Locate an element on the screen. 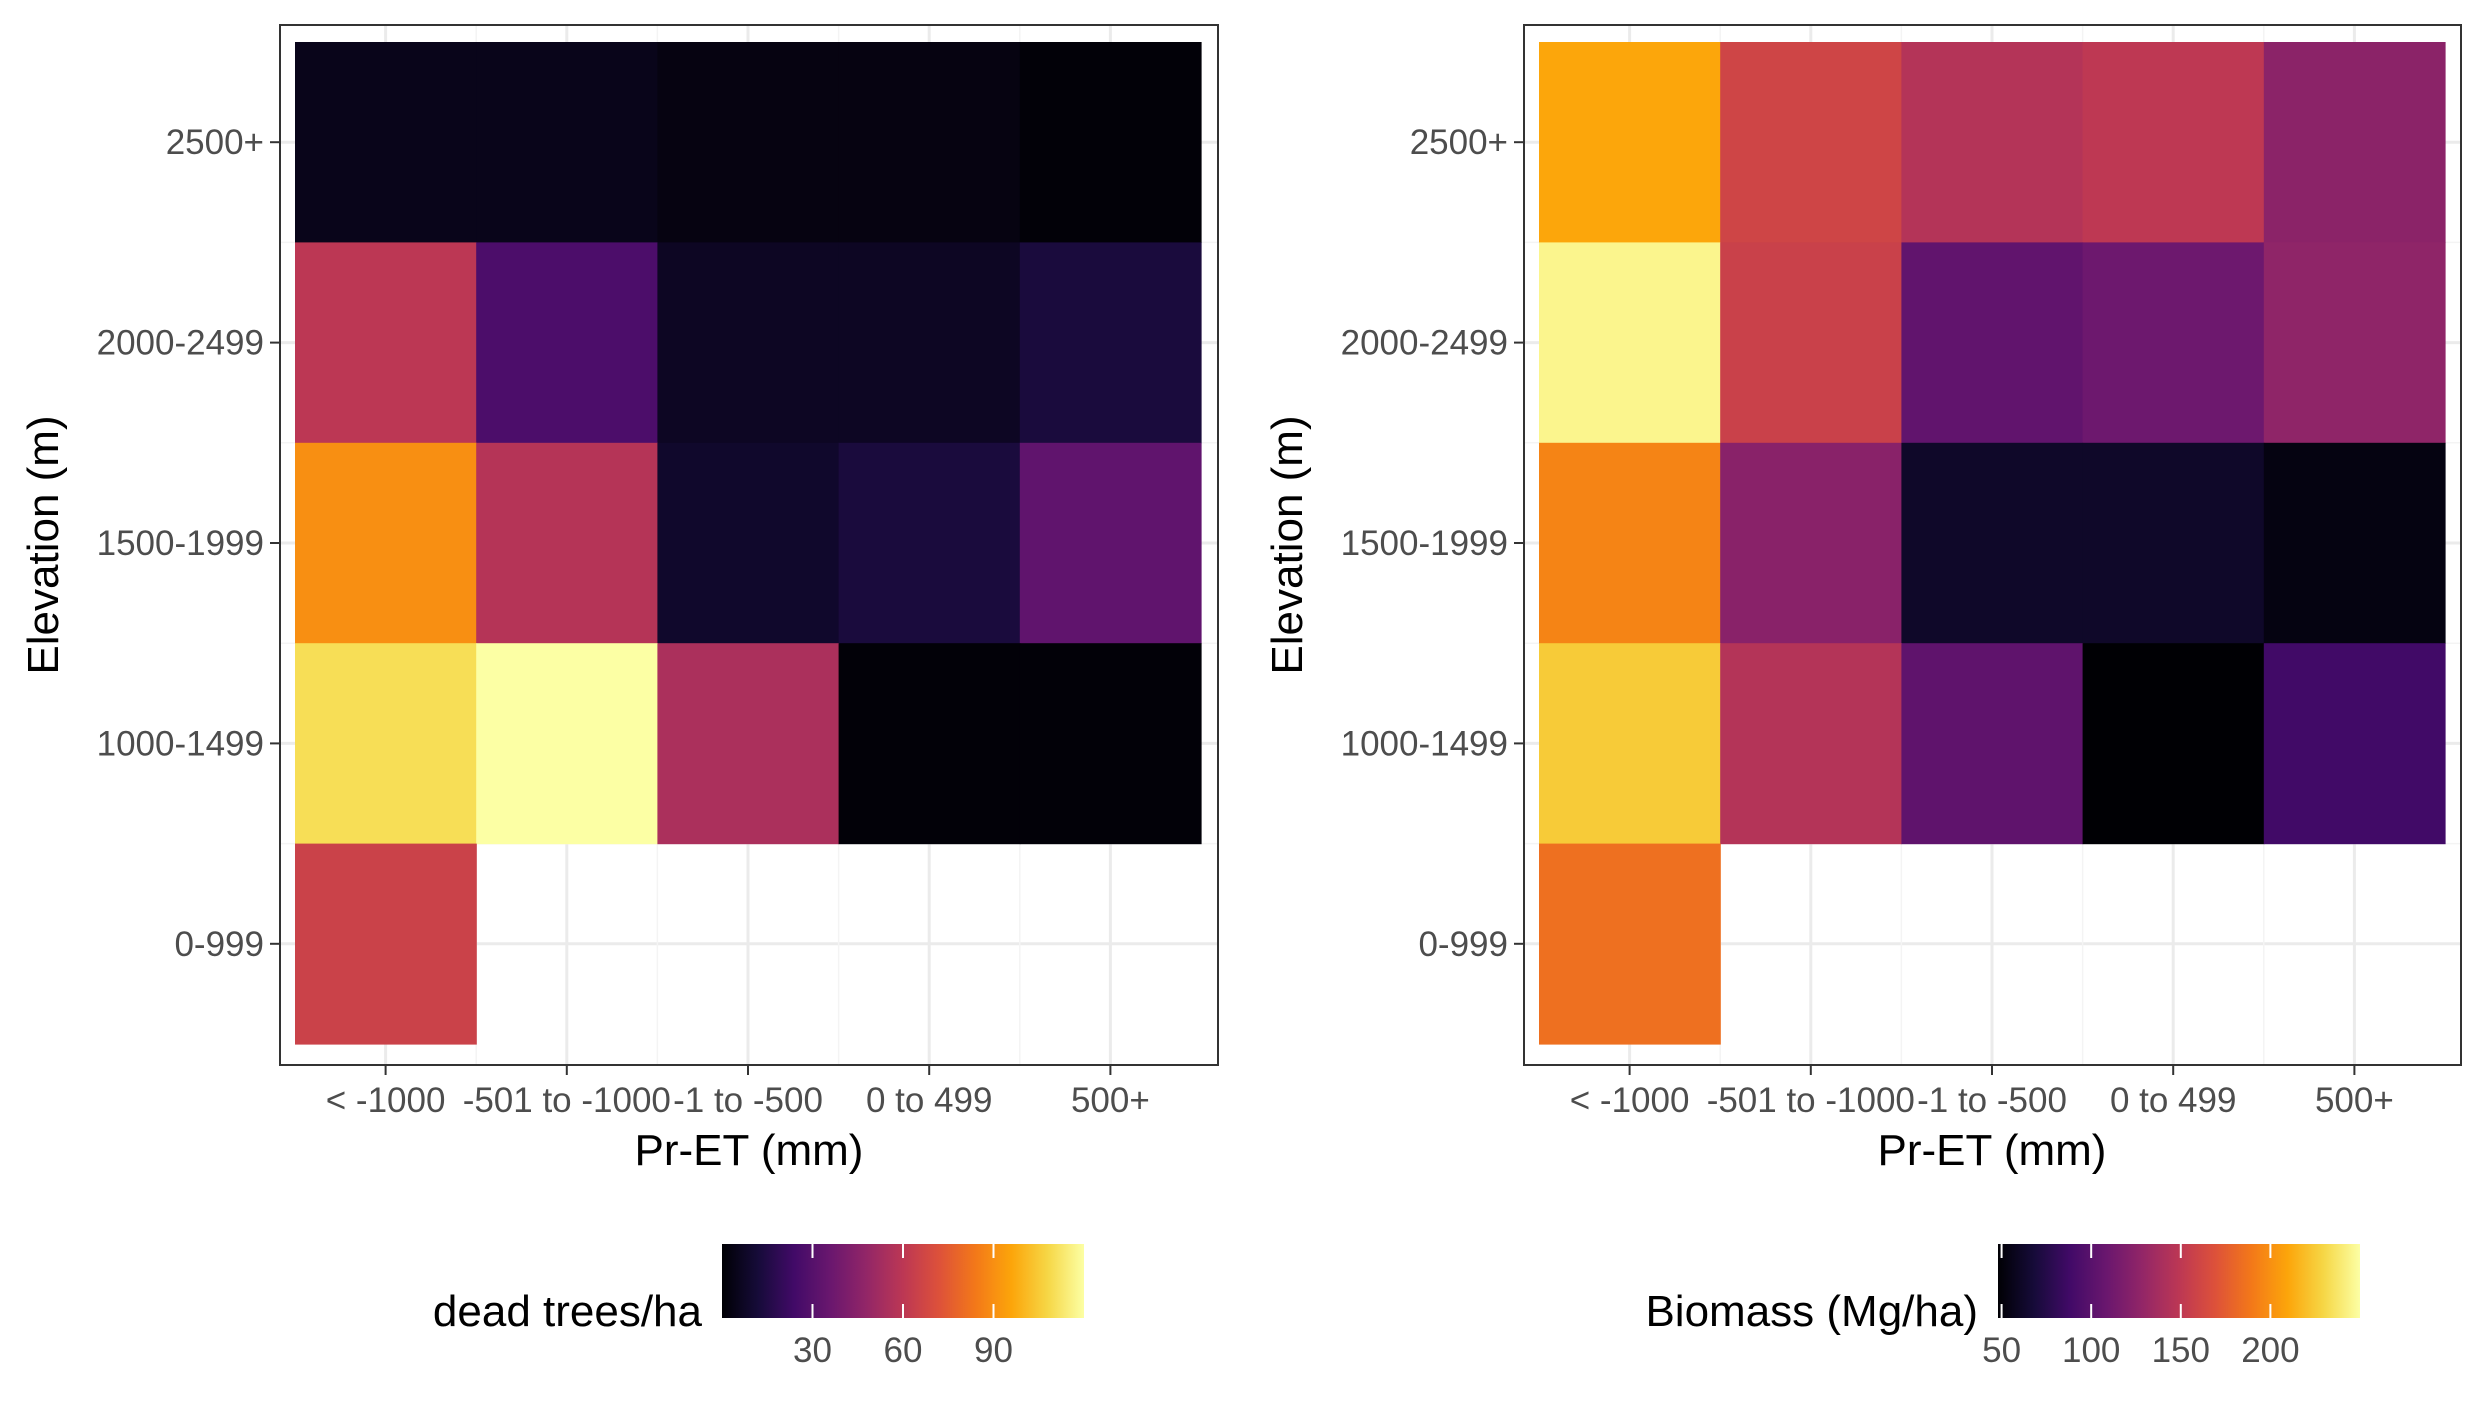  legend-tick-label: 200 is located at coordinates (2270, 1350).